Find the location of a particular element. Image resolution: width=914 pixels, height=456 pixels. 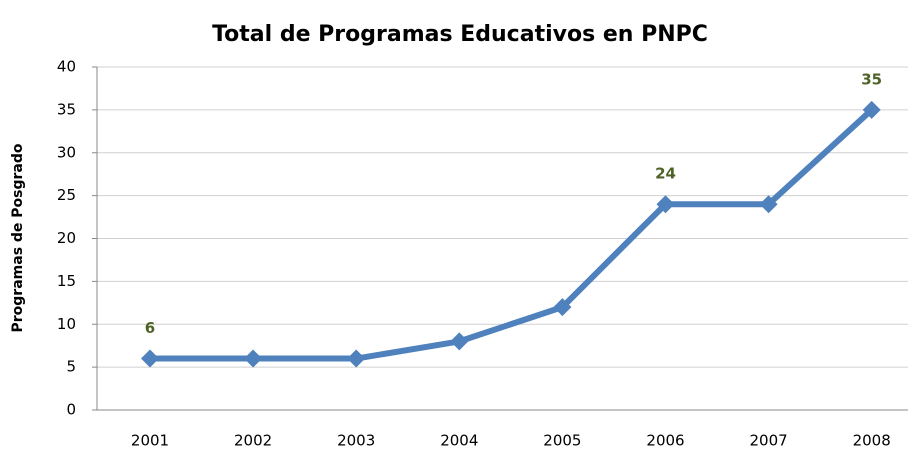

x-tick-label: 2008 is located at coordinates (872, 441).